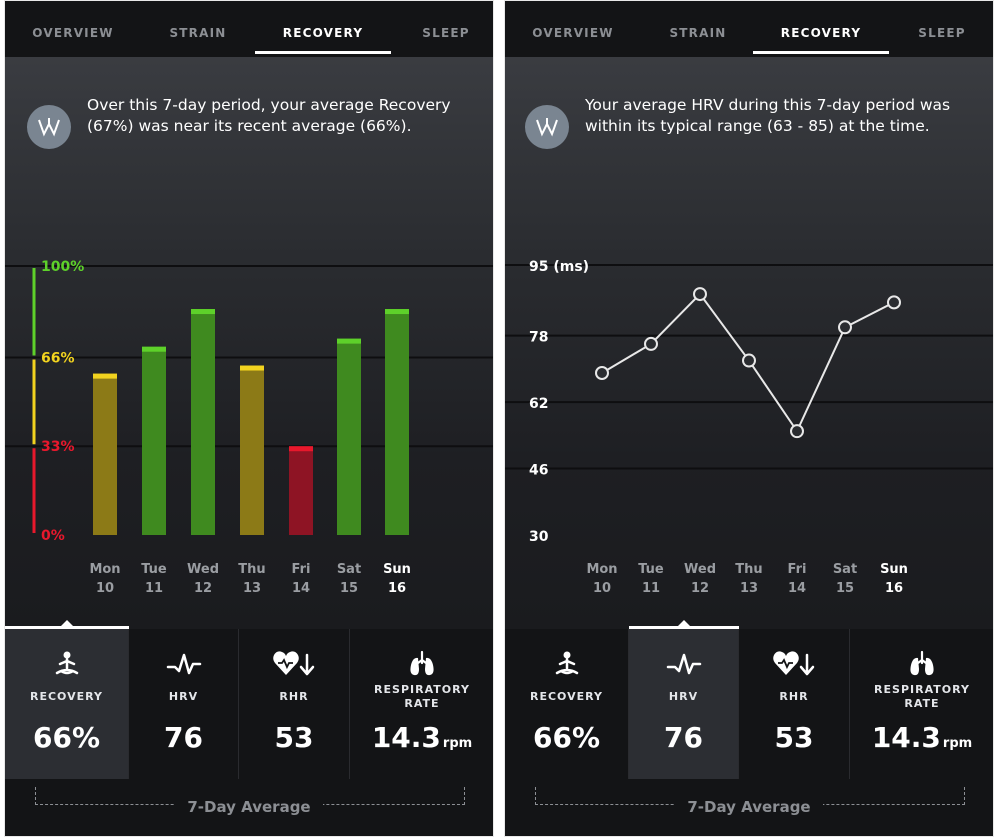 This screenshot has width=1000, height=837. What do you see at coordinates (397, 569) in the screenshot?
I see `day-name-label: Sun` at bounding box center [397, 569].